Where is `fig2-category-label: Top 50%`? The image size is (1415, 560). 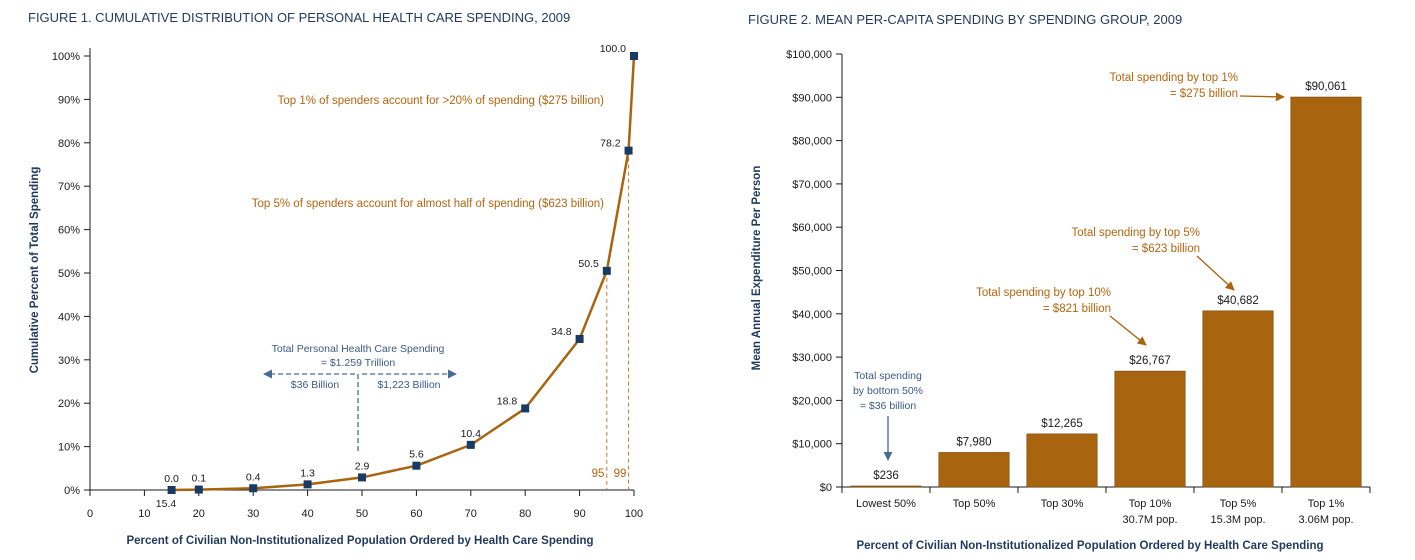 fig2-category-label: Top 50% is located at coordinates (974, 504).